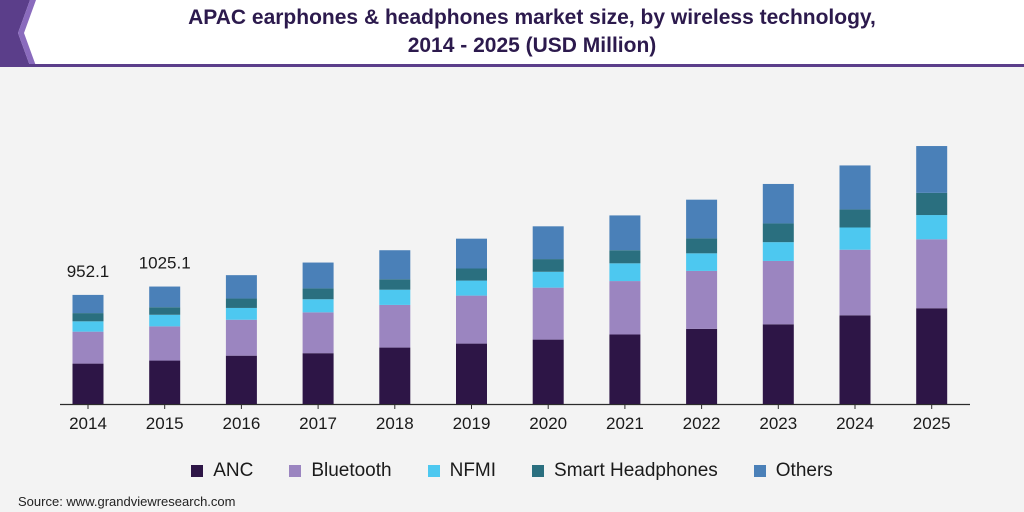 The width and height of the screenshot is (1024, 512). I want to click on legend-item-nfmi: NFMI, so click(462, 471).